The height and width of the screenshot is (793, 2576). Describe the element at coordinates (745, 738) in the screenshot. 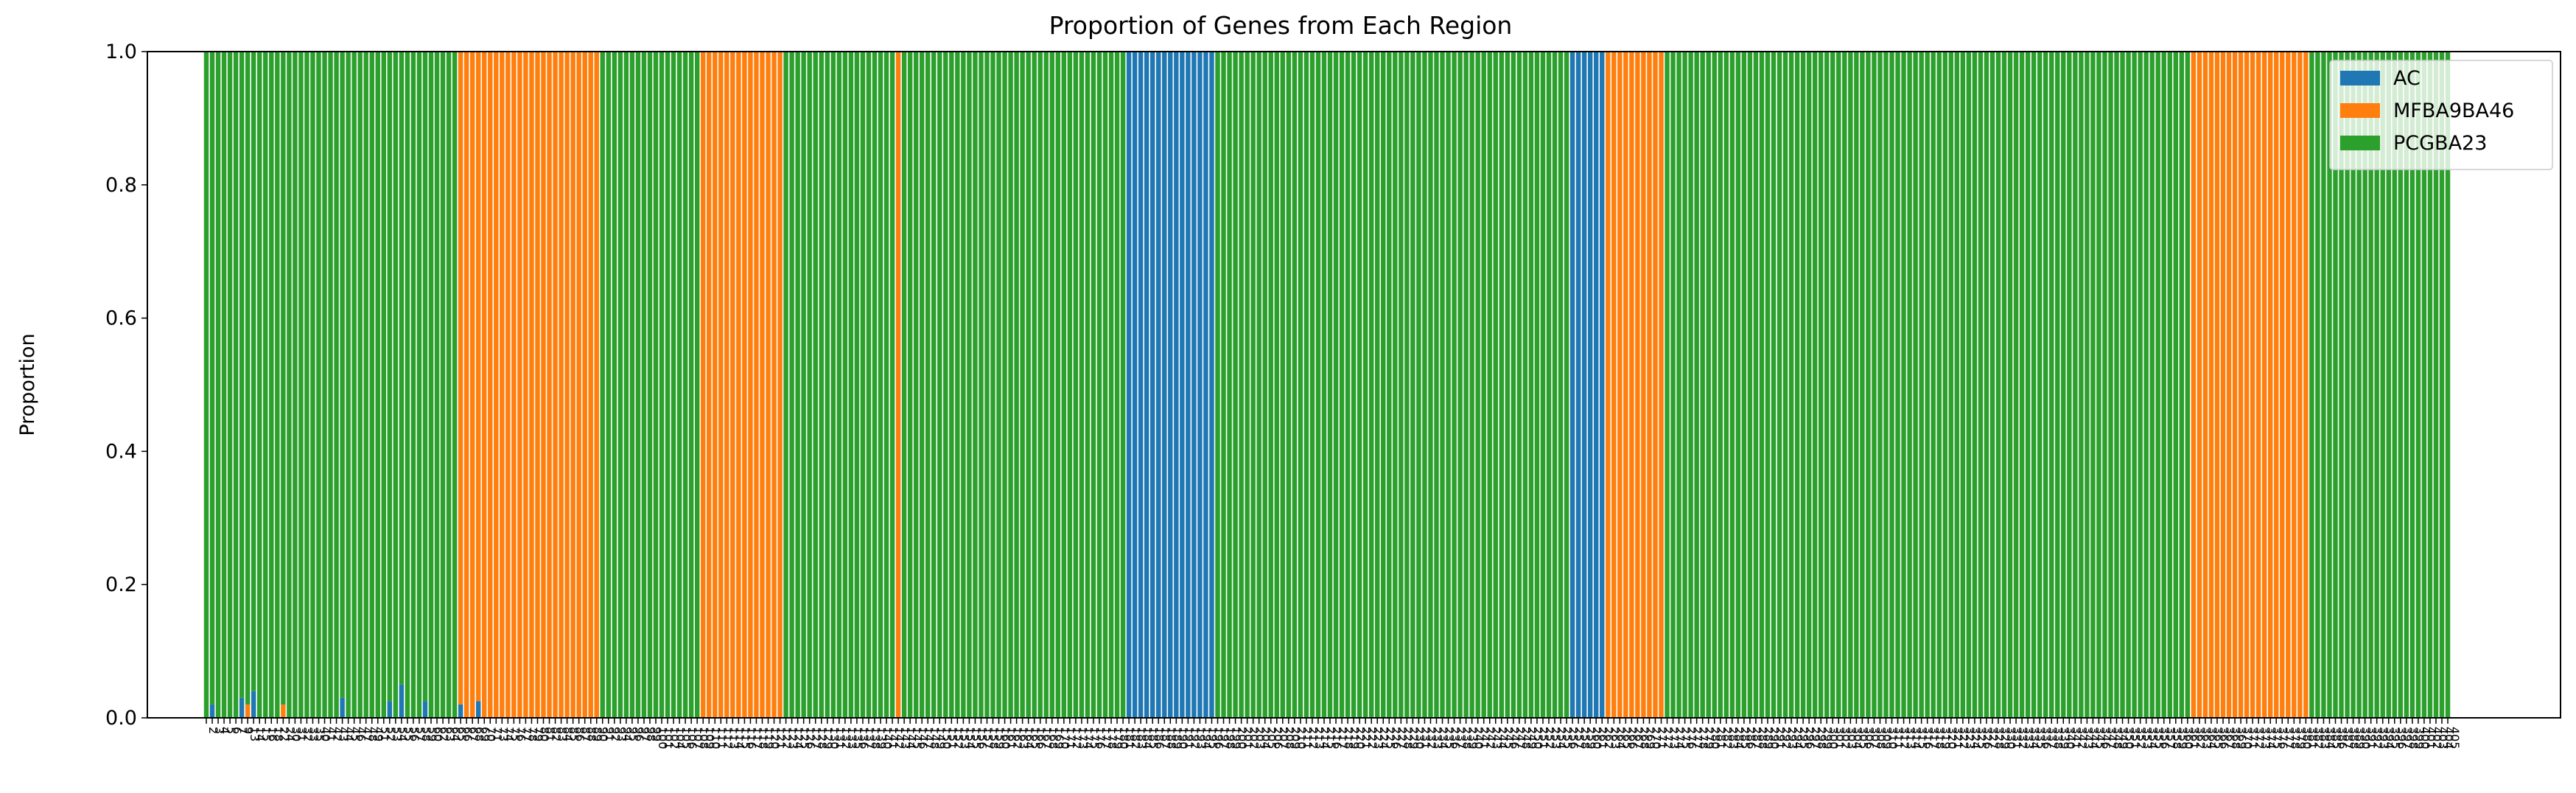

I see `x-tick-label: 115` at that location.